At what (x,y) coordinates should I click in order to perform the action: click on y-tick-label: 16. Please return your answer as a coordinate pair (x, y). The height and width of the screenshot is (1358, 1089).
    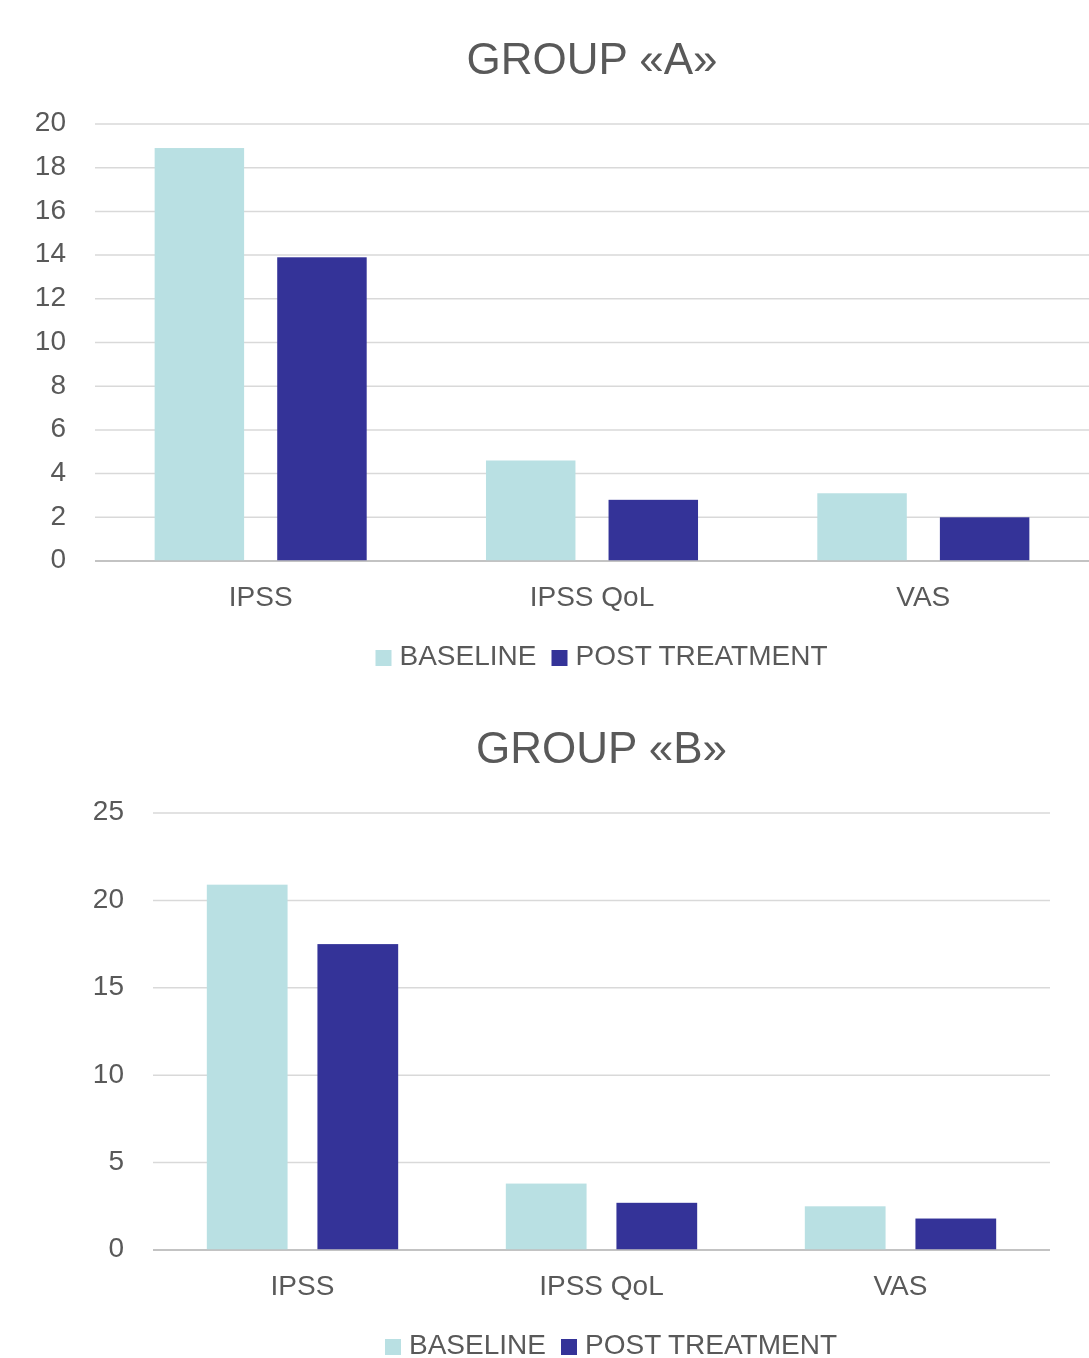
    Looking at the image, I should click on (50, 209).